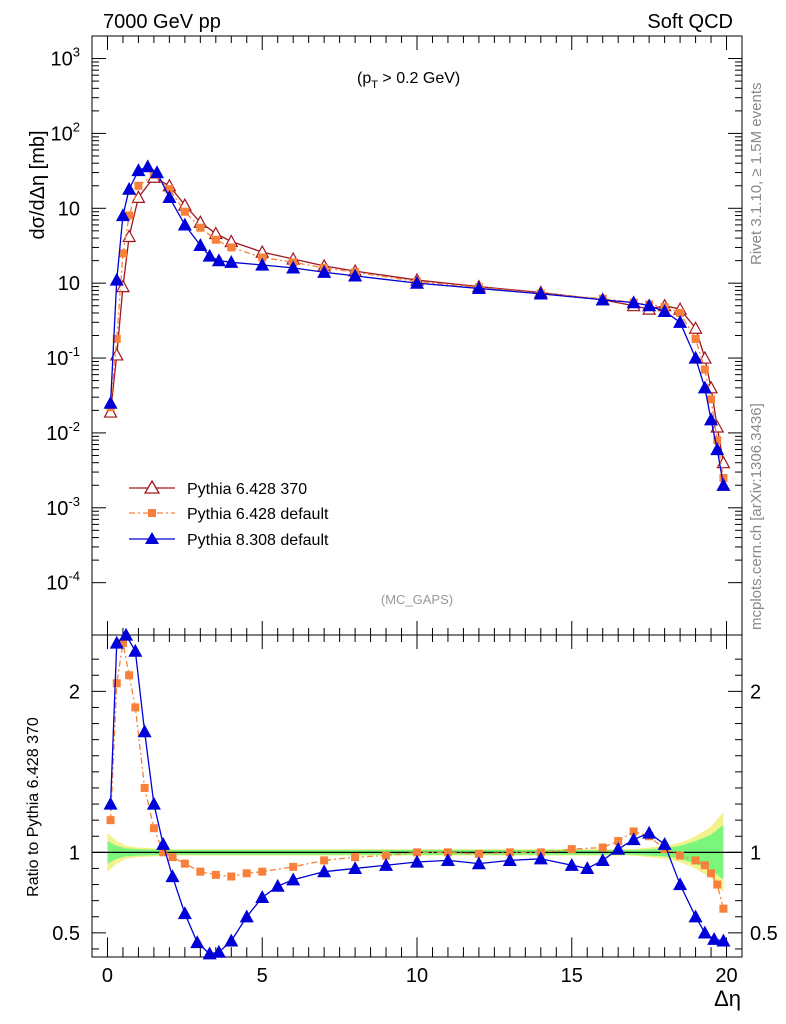 This screenshot has height=1024, width=786. Describe the element at coordinates (33, 807) in the screenshot. I see `ratio-y-axis-label: Ratio to Pythia 6.428 370` at that location.